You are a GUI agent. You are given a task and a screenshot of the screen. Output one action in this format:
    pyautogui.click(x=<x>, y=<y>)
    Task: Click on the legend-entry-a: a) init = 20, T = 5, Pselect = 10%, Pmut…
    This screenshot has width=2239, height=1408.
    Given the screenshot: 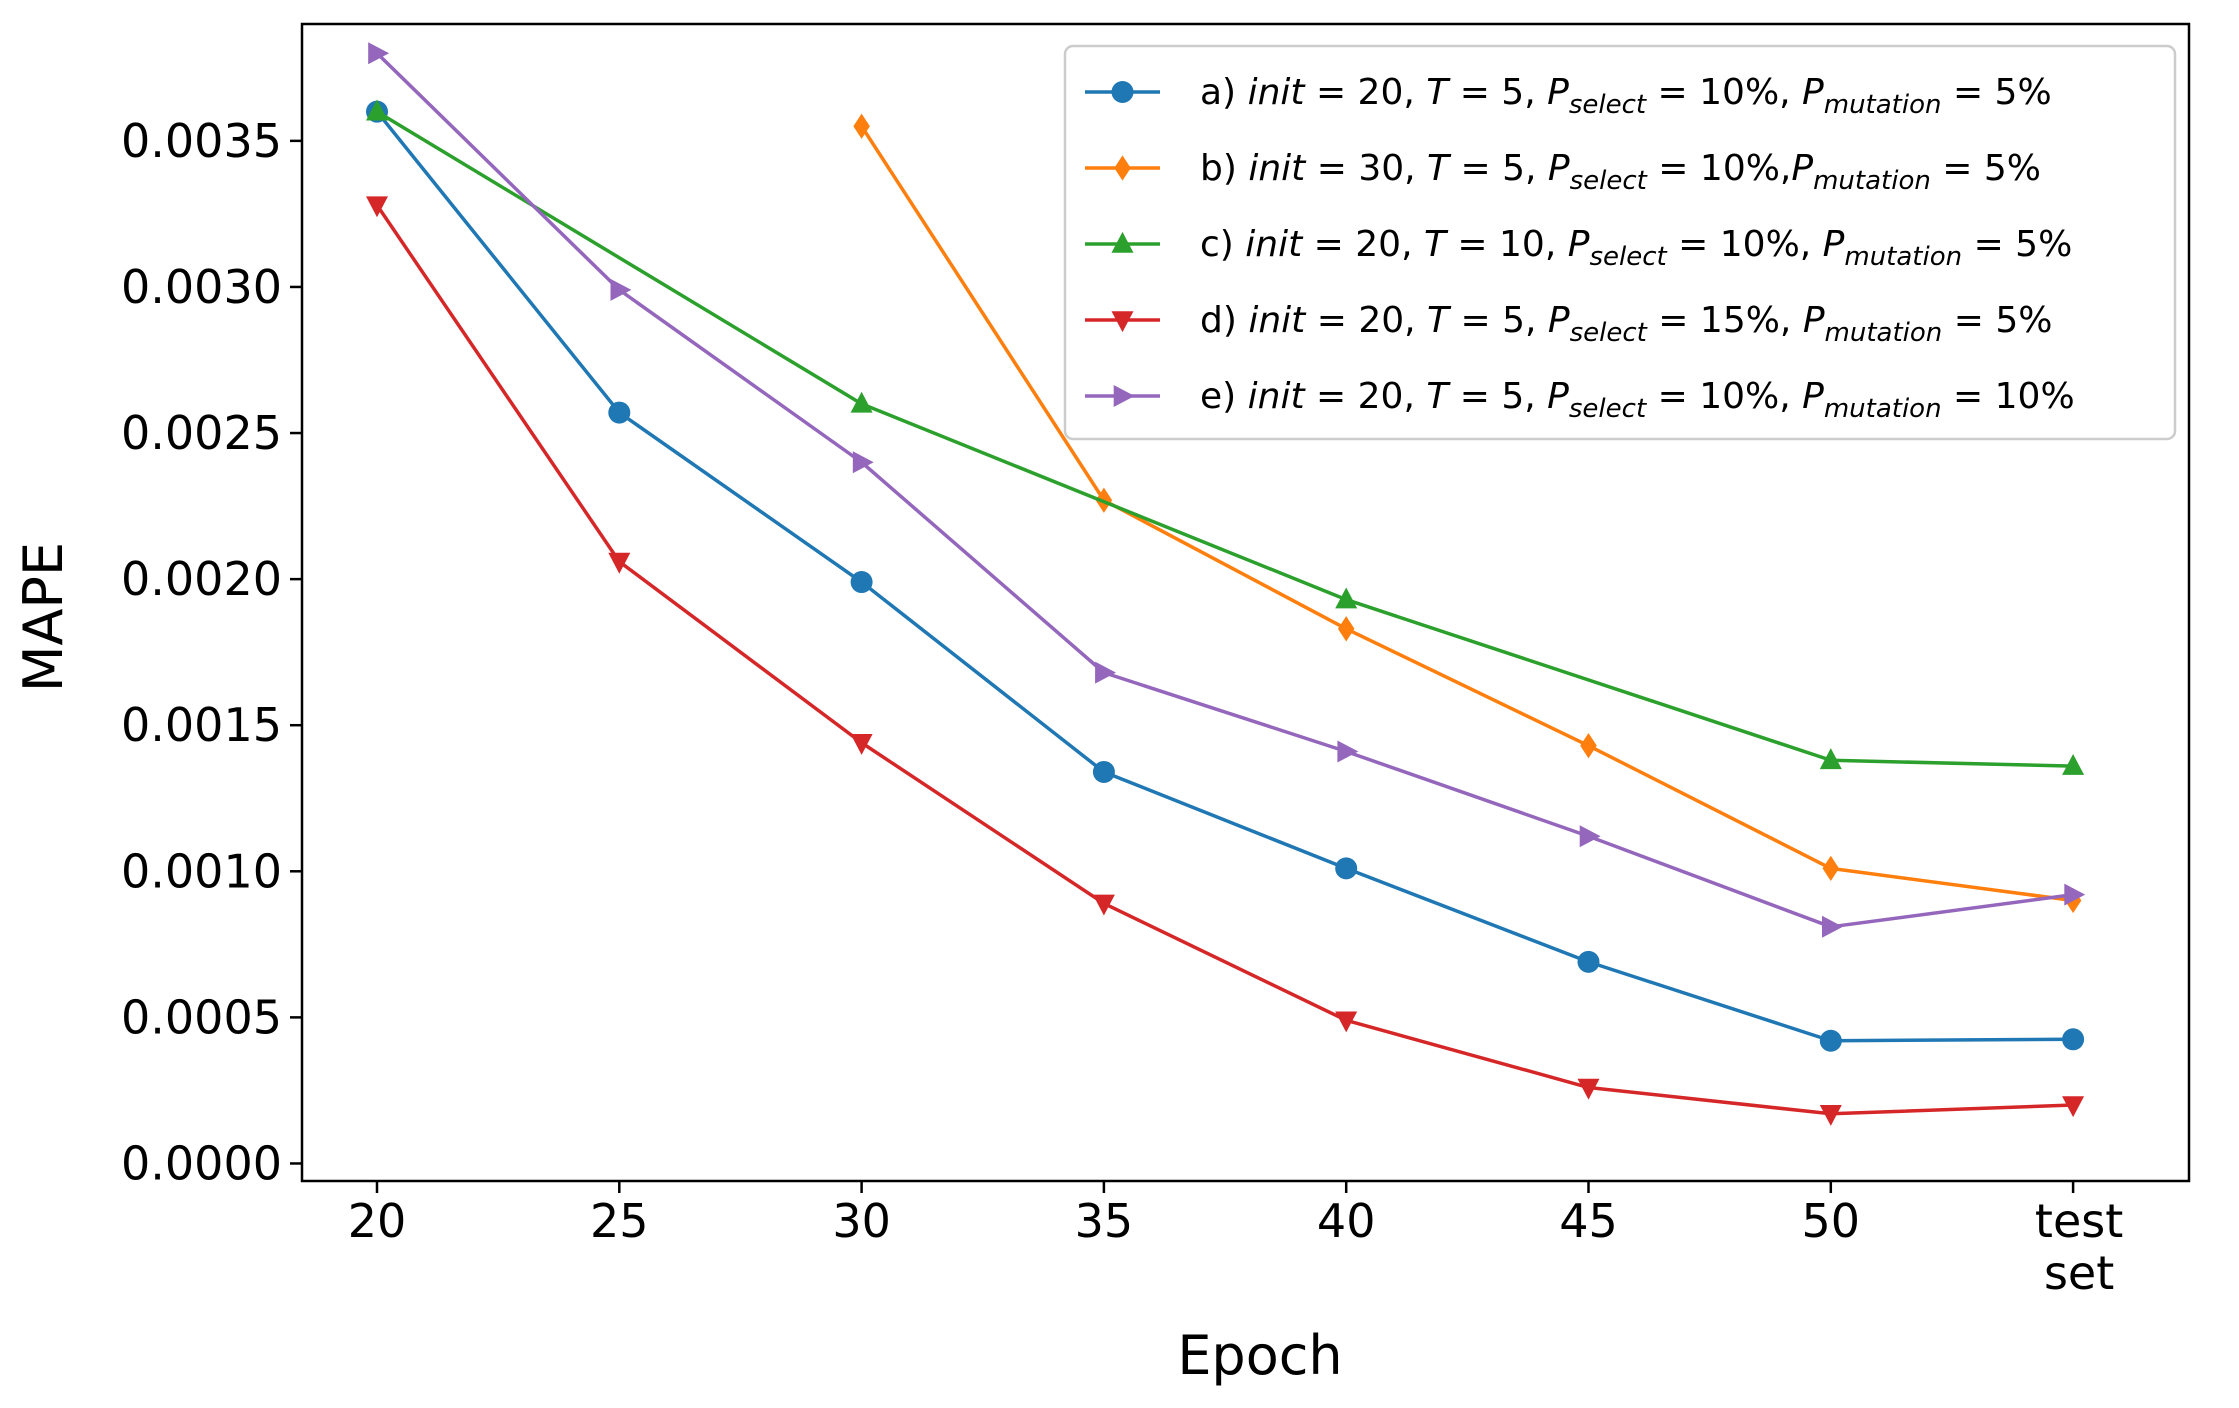 What is the action you would take?
    pyautogui.click(x=1568, y=96)
    